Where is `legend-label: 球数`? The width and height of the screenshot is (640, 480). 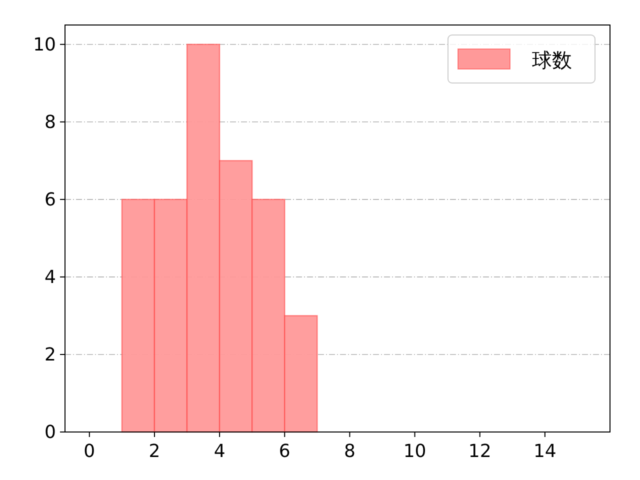
legend-label: 球数 is located at coordinates (552, 60).